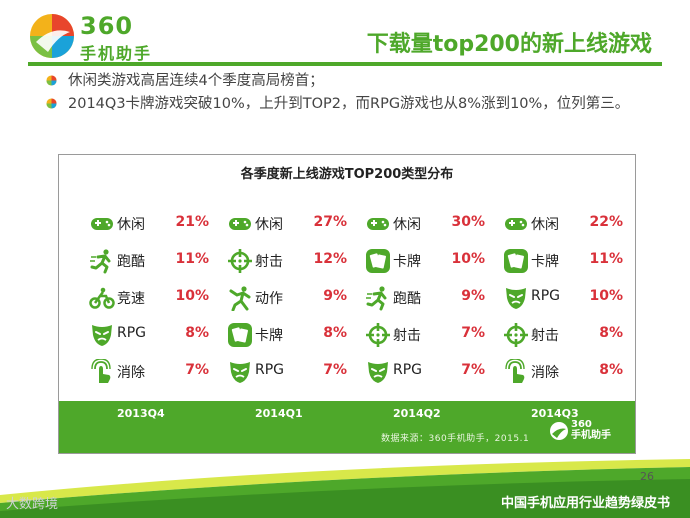 The height and width of the screenshot is (518, 690). I want to click on genre-row: 休闲 30%, so click(430, 225).